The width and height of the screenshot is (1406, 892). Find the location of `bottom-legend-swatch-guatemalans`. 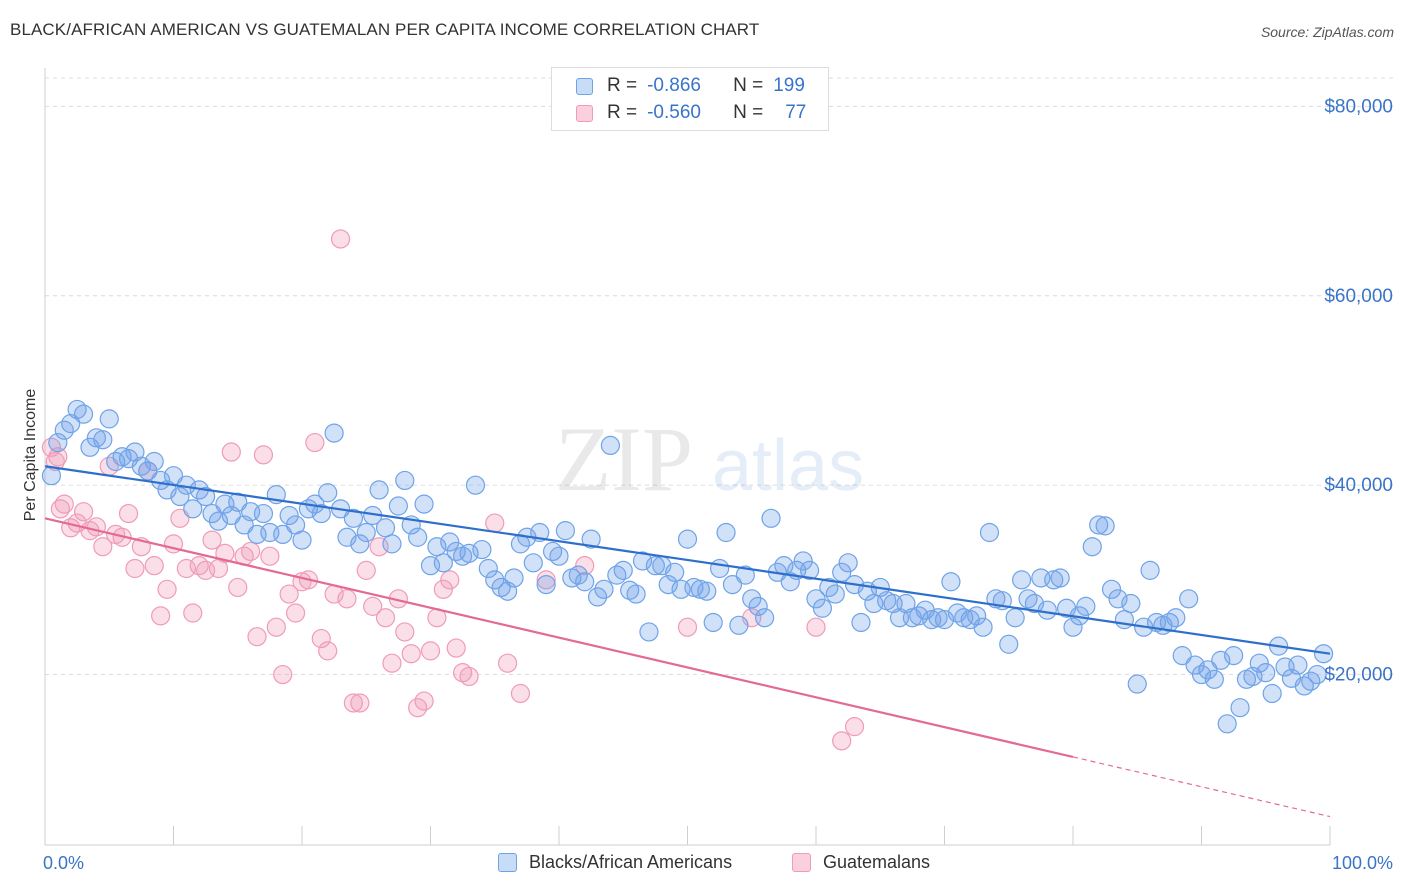

bottom-legend-swatch-guatemalans is located at coordinates (801, 862).